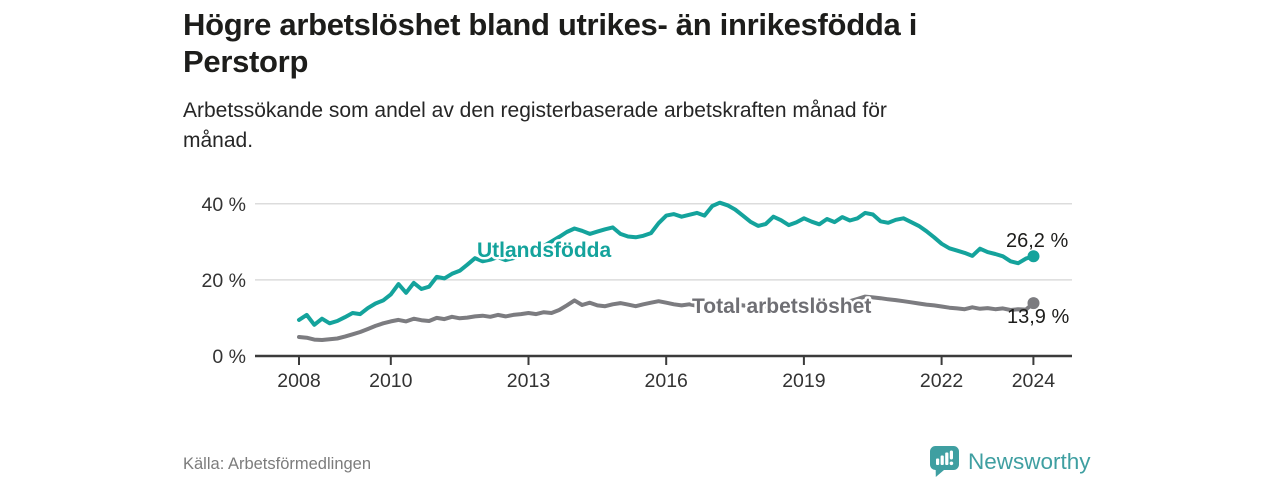 The image size is (1280, 480). I want to click on newsworthy-brand: Newsworthy, so click(1010, 461).